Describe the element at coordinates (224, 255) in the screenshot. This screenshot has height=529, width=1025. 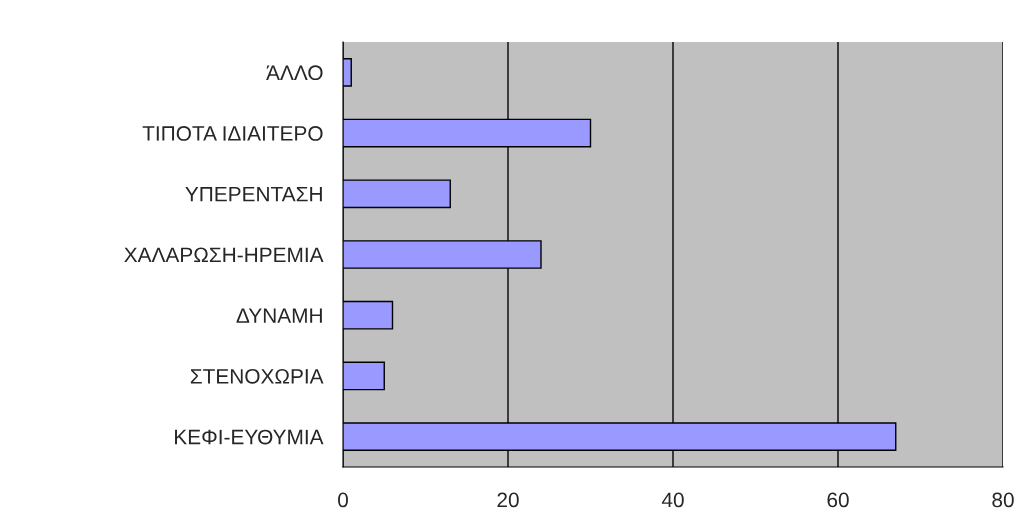
I see `y-tick-label: ΧΑΛΑΡΩΣΗ-ΗΡΕΜΙΑ` at that location.